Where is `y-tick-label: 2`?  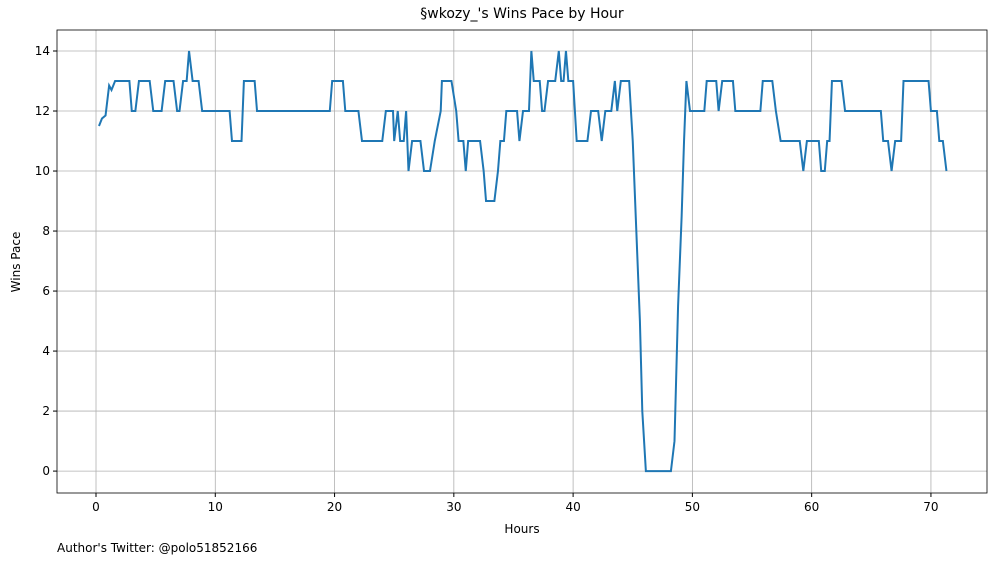
y-tick-label: 2 is located at coordinates (46, 411).